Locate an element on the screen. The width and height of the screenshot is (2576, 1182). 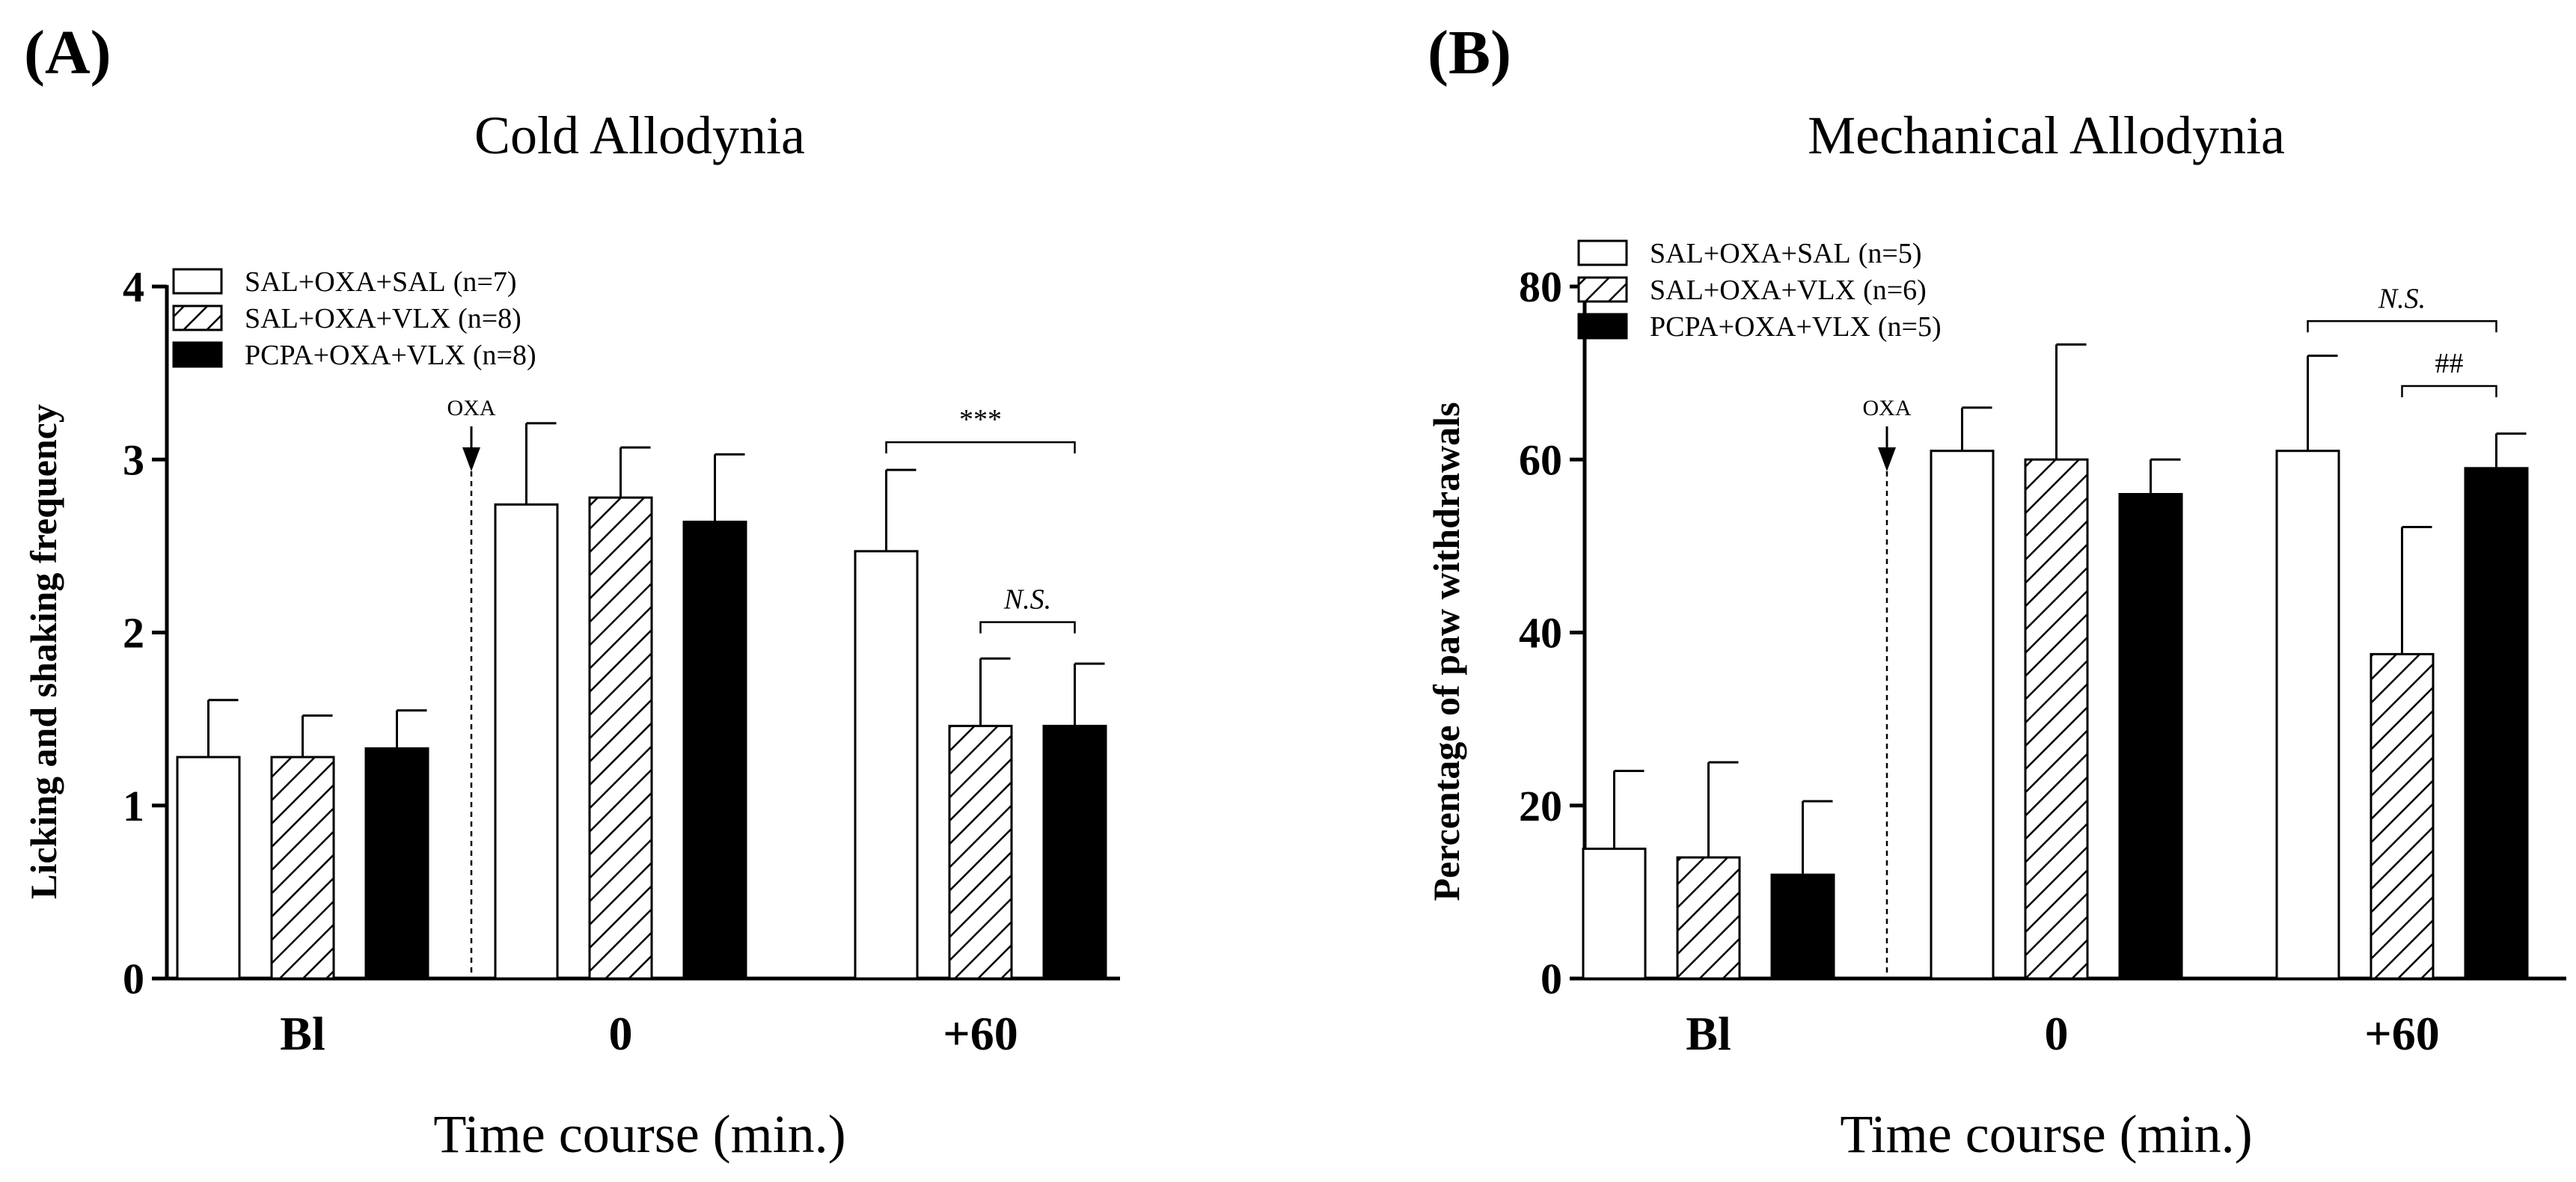
panel-b-x-tick-label: +60 is located at coordinates (2401, 1033).